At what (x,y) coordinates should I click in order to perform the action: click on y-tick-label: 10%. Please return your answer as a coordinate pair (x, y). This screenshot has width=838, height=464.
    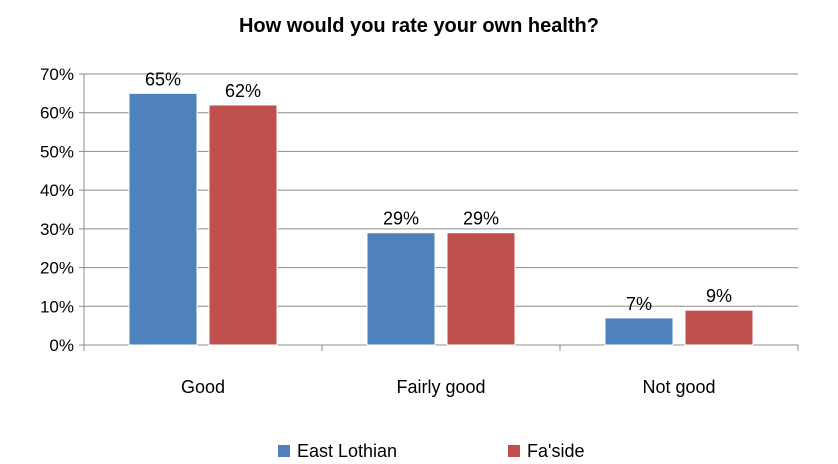
    Looking at the image, I should click on (57, 306).